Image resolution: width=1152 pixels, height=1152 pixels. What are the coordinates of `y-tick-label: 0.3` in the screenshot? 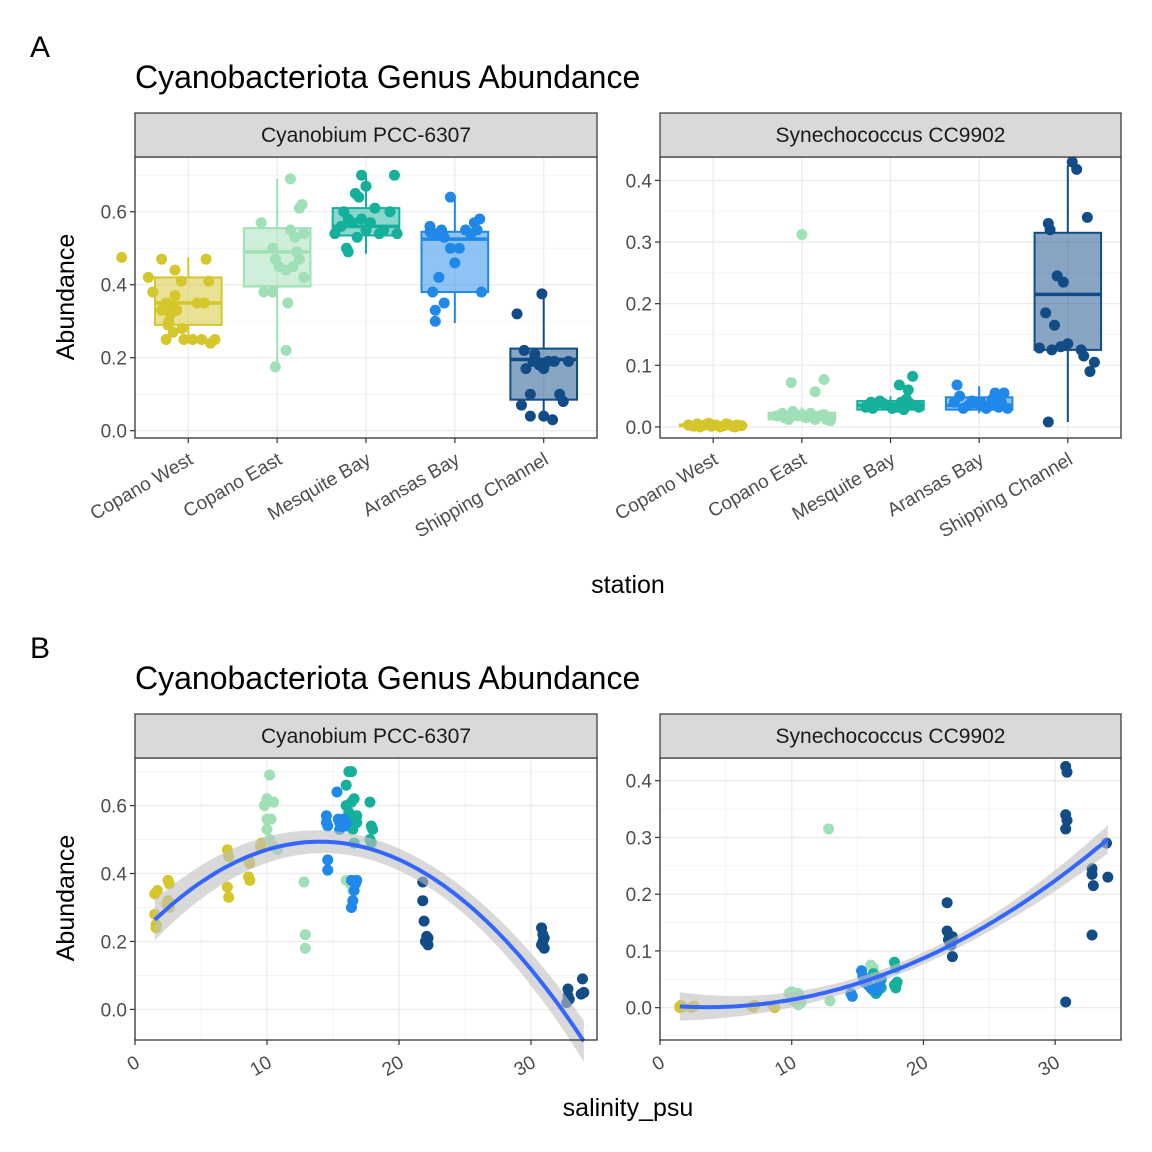 It's located at (639, 243).